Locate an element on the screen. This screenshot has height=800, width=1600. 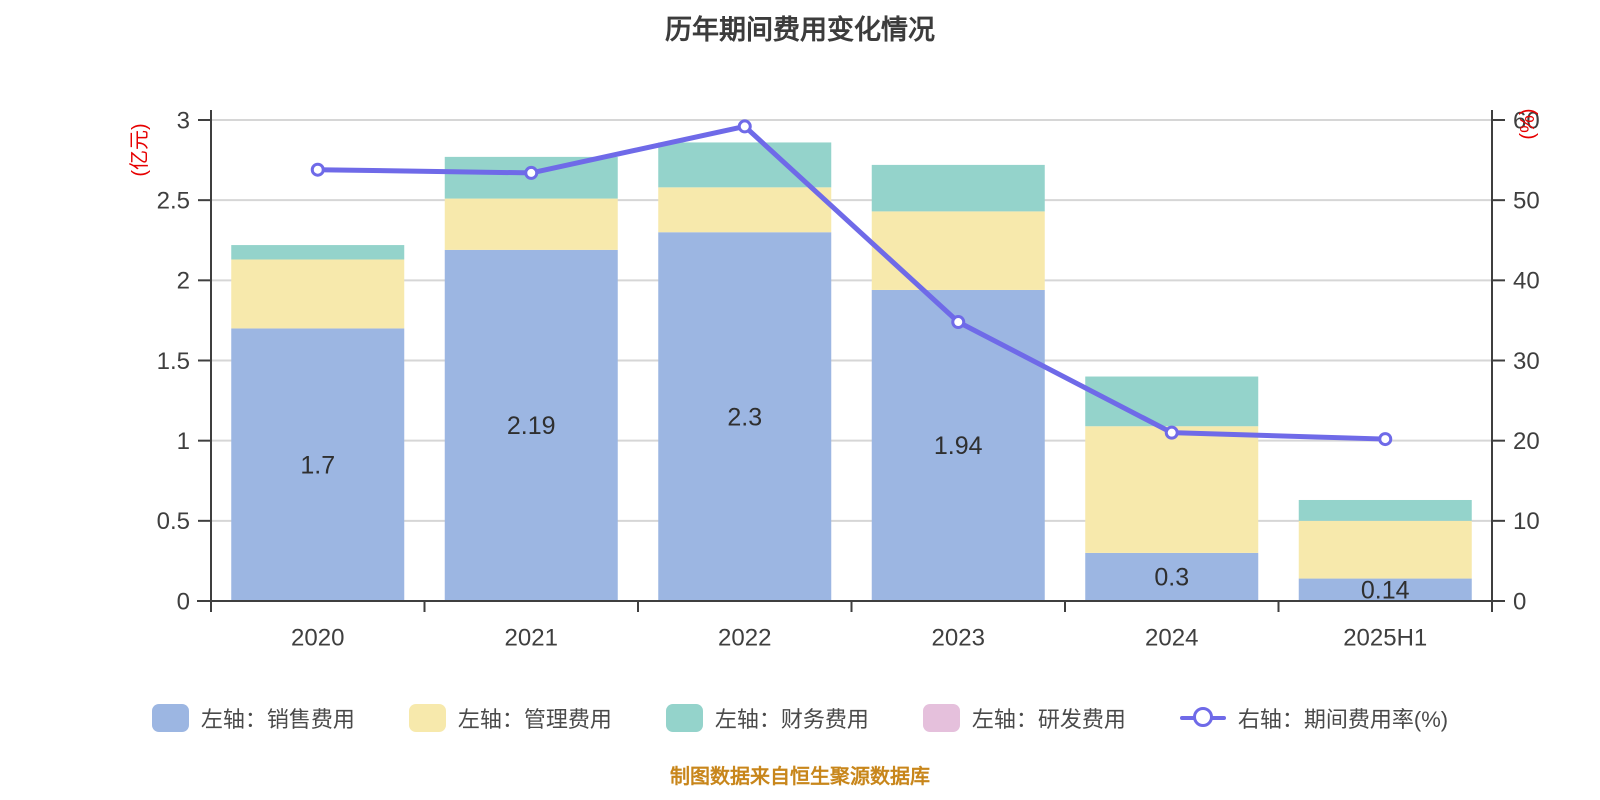
bar-segment-sales-2025H1 is located at coordinates (1385, 589).